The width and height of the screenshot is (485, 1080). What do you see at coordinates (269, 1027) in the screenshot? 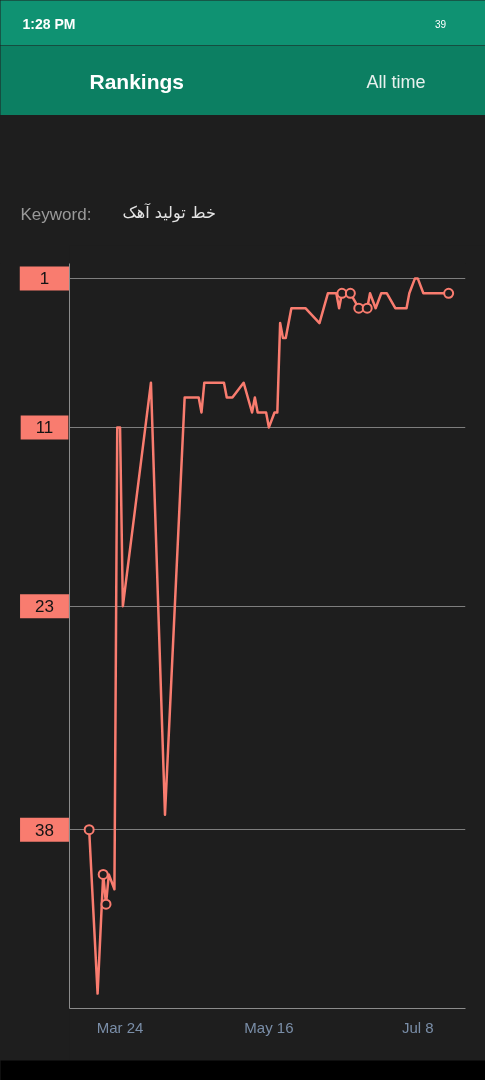
I see `x-tick-label: May 16` at bounding box center [269, 1027].